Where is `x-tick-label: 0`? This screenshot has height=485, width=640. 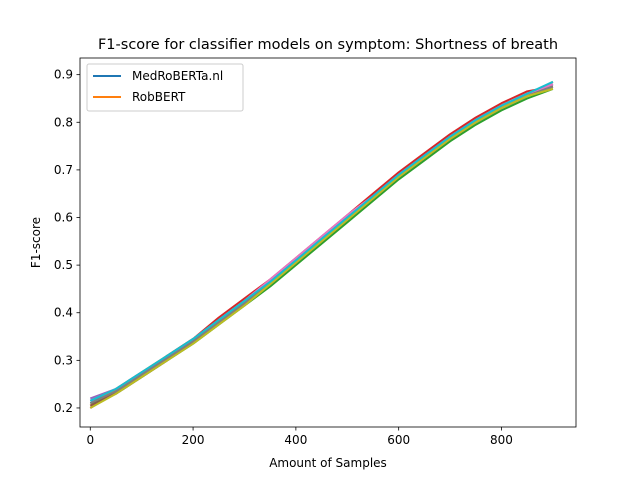 x-tick-label: 0 is located at coordinates (90, 440).